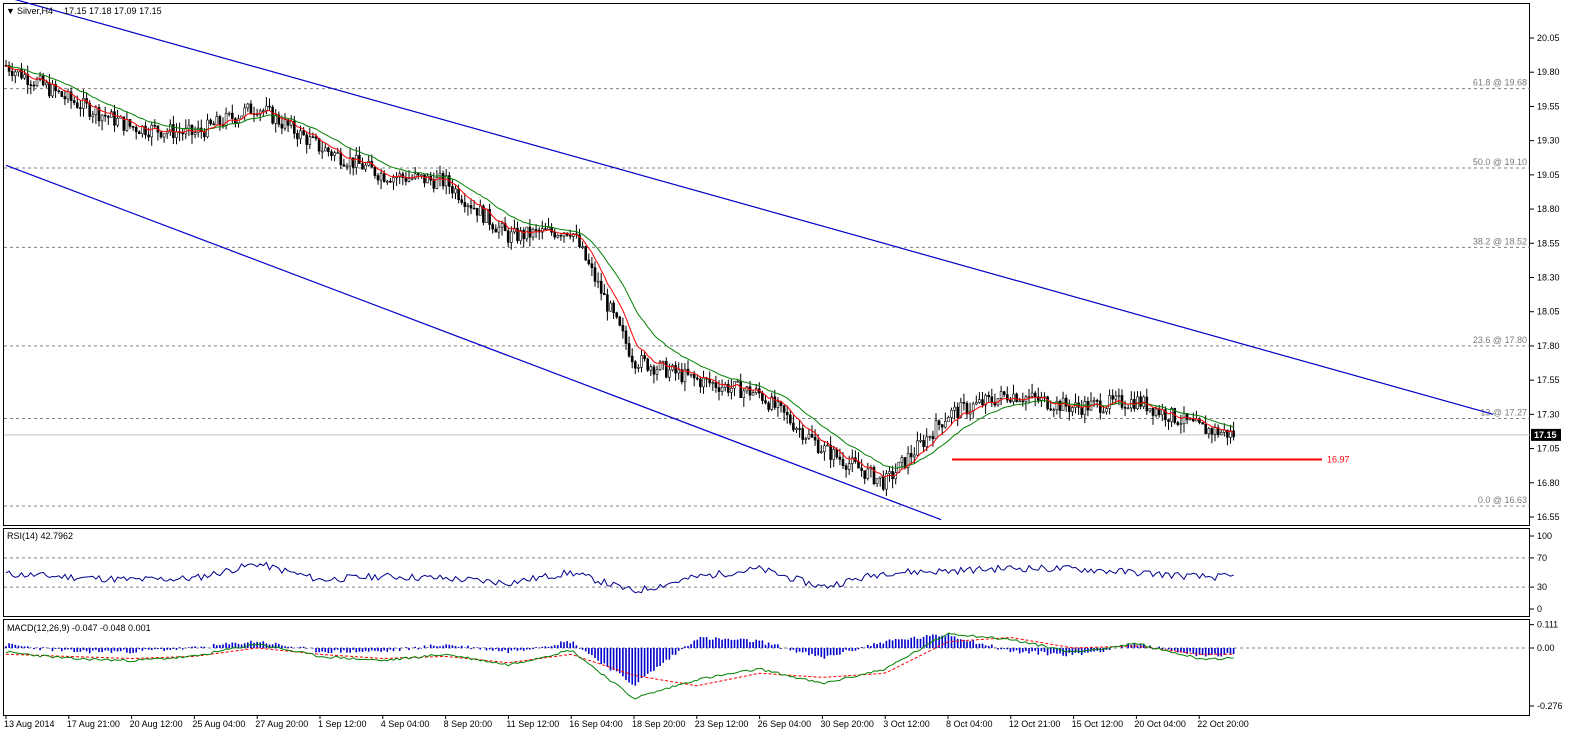 The image size is (1596, 745). I want to click on chart-title-arrow-icon: ▼, so click(10, 11).